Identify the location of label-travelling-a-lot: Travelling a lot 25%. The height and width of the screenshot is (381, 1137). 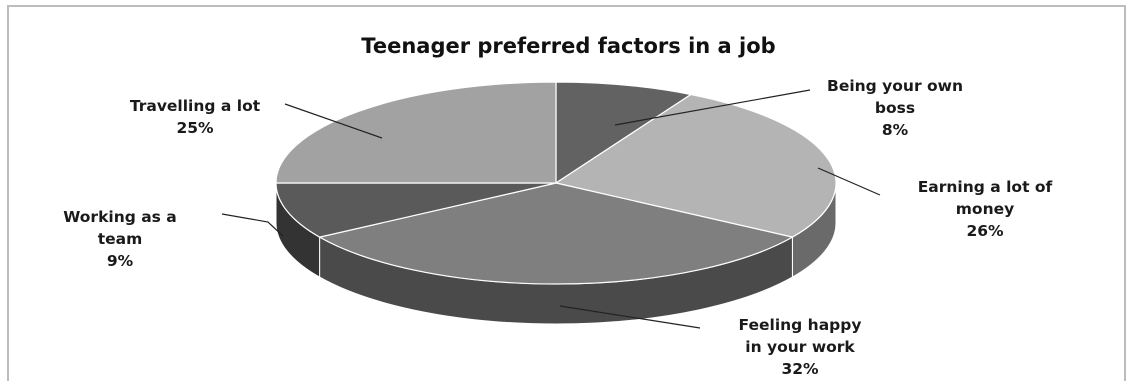
(195, 117).